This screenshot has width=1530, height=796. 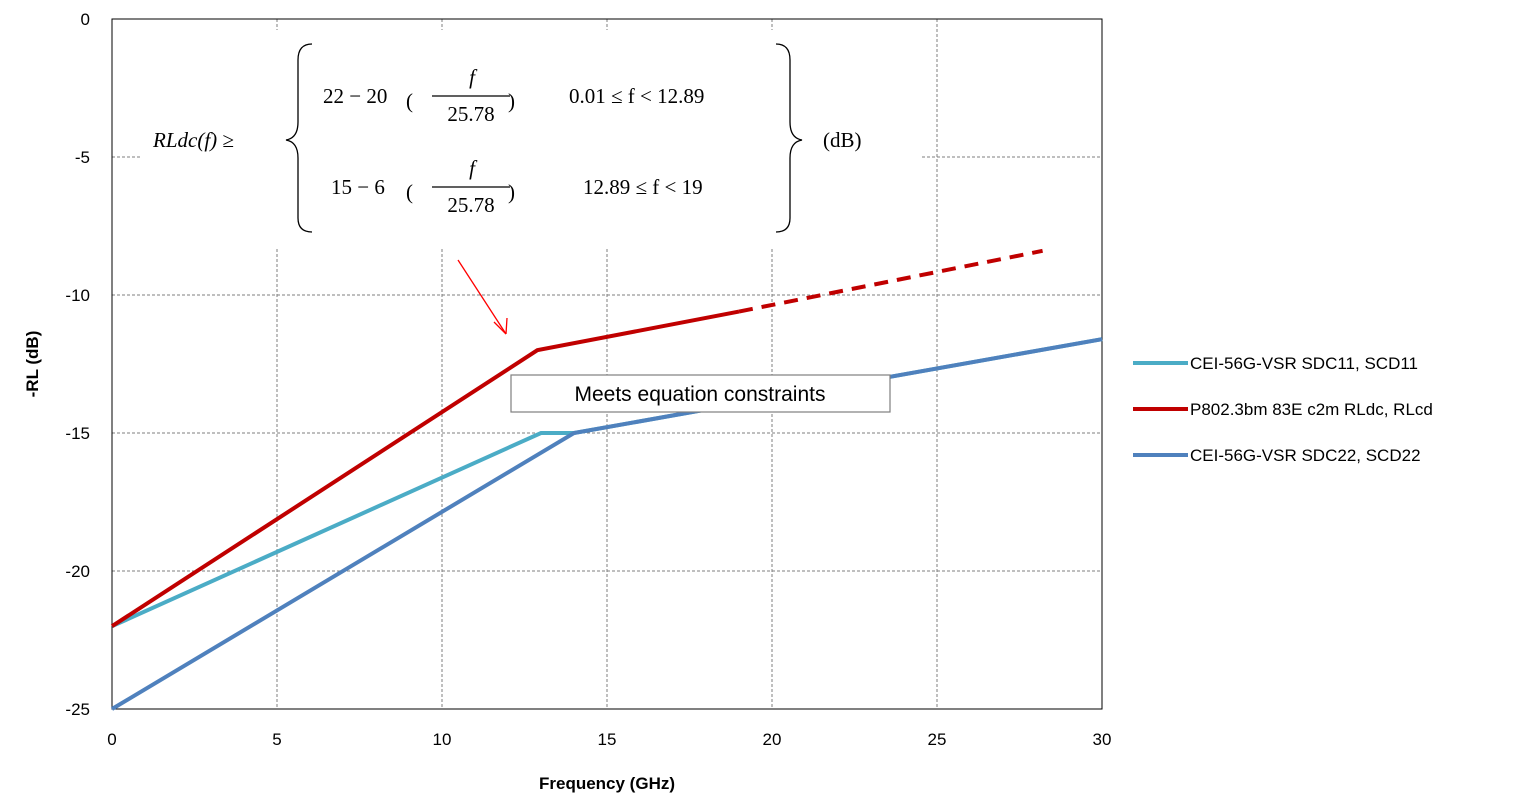 What do you see at coordinates (442, 739) in the screenshot?
I see `x-tick-label-2: 10` at bounding box center [442, 739].